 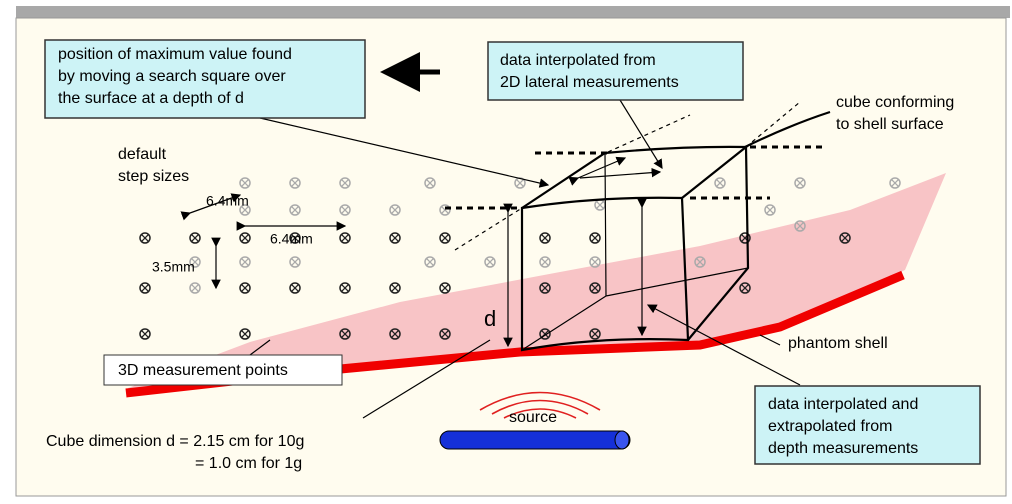 I want to click on step-arrow, so click(x=211, y=207).